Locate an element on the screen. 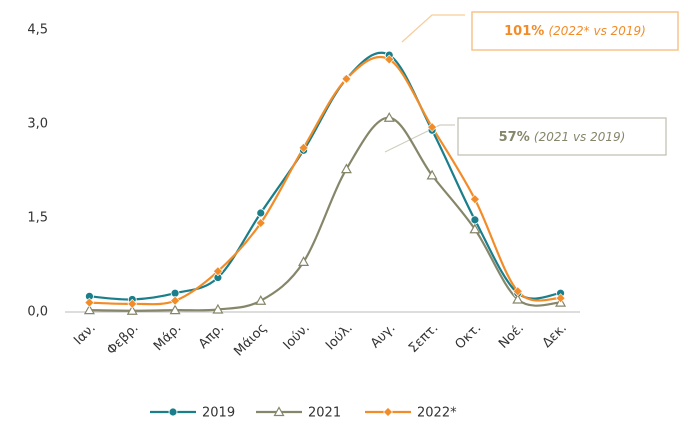 The height and width of the screenshot is (422, 692). annotation: 57% (2021 vs 2019) is located at coordinates (562, 137).